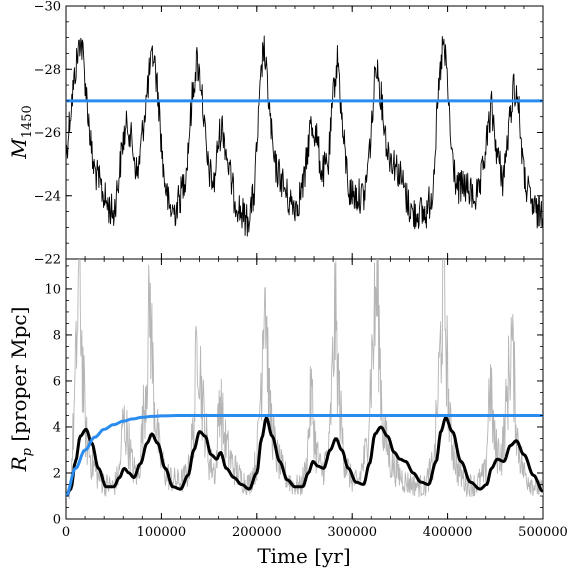  What do you see at coordinates (57, 427) in the screenshot?
I see `panel-bottom-ytick-label-2: 4` at bounding box center [57, 427].